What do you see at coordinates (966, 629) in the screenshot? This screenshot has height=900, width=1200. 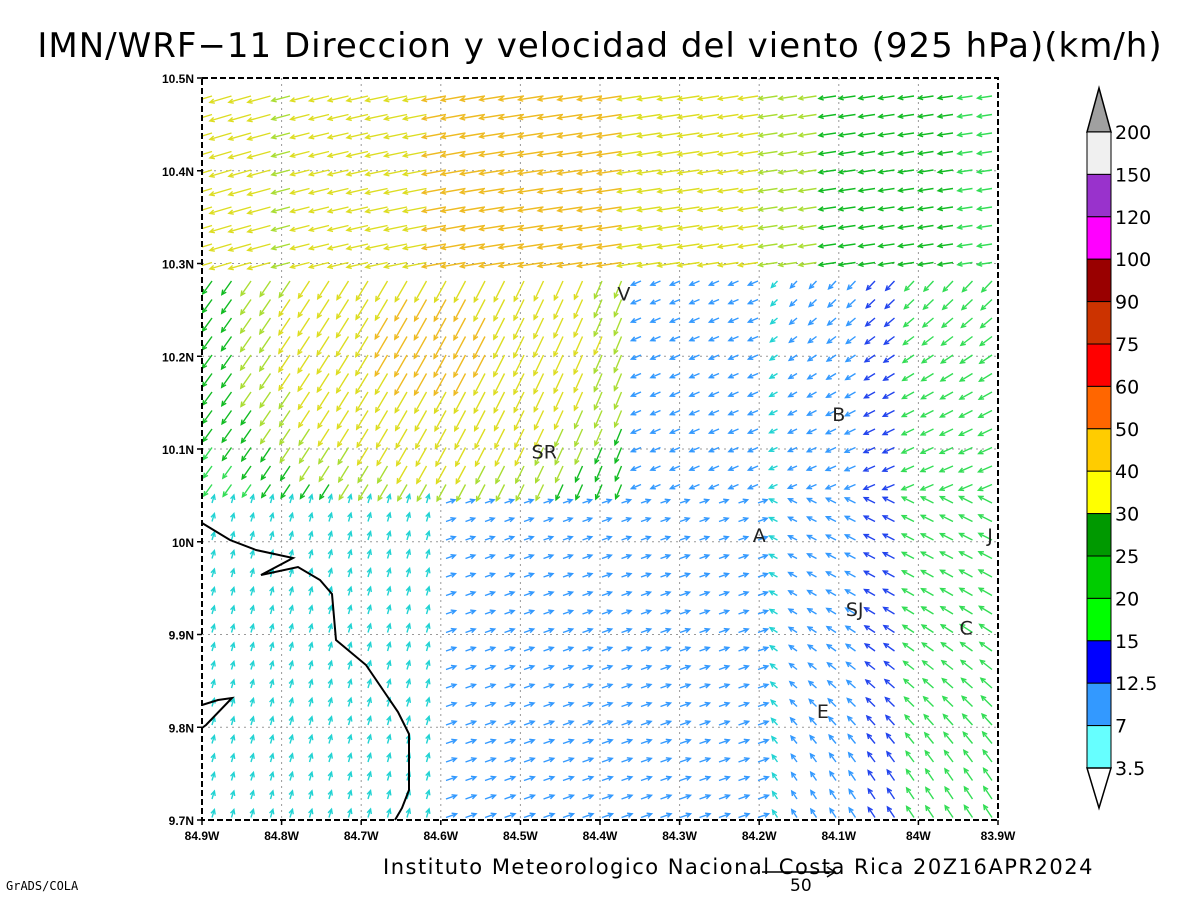 I see `place-label-c: C` at bounding box center [966, 629].